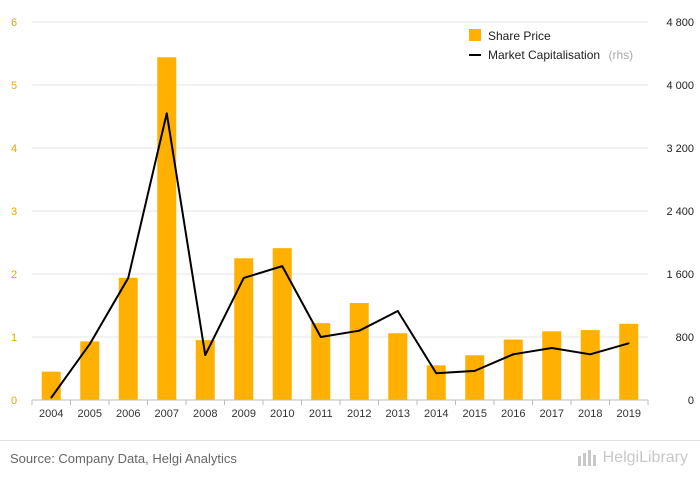 This screenshot has height=483, width=700. What do you see at coordinates (167, 414) in the screenshot?
I see `x-tick-label: 2007` at bounding box center [167, 414].